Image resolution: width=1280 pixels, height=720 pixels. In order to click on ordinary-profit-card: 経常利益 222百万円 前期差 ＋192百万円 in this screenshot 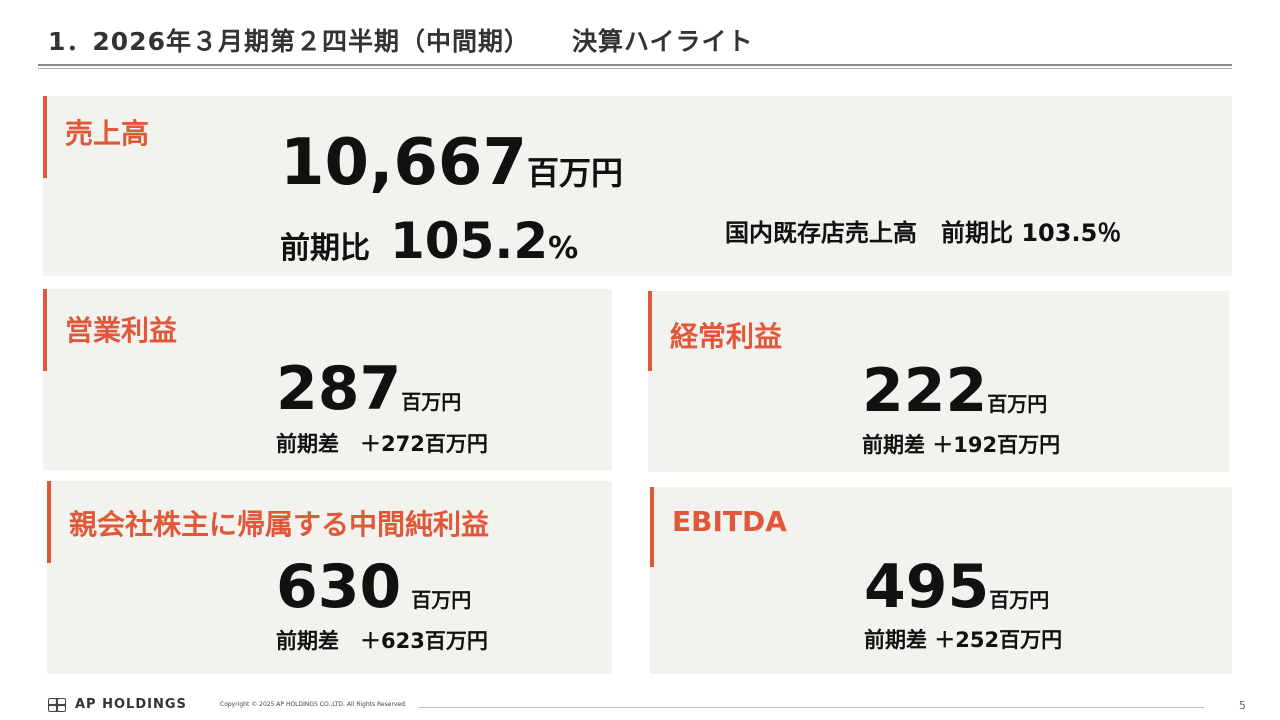, I will do `click(938, 381)`.